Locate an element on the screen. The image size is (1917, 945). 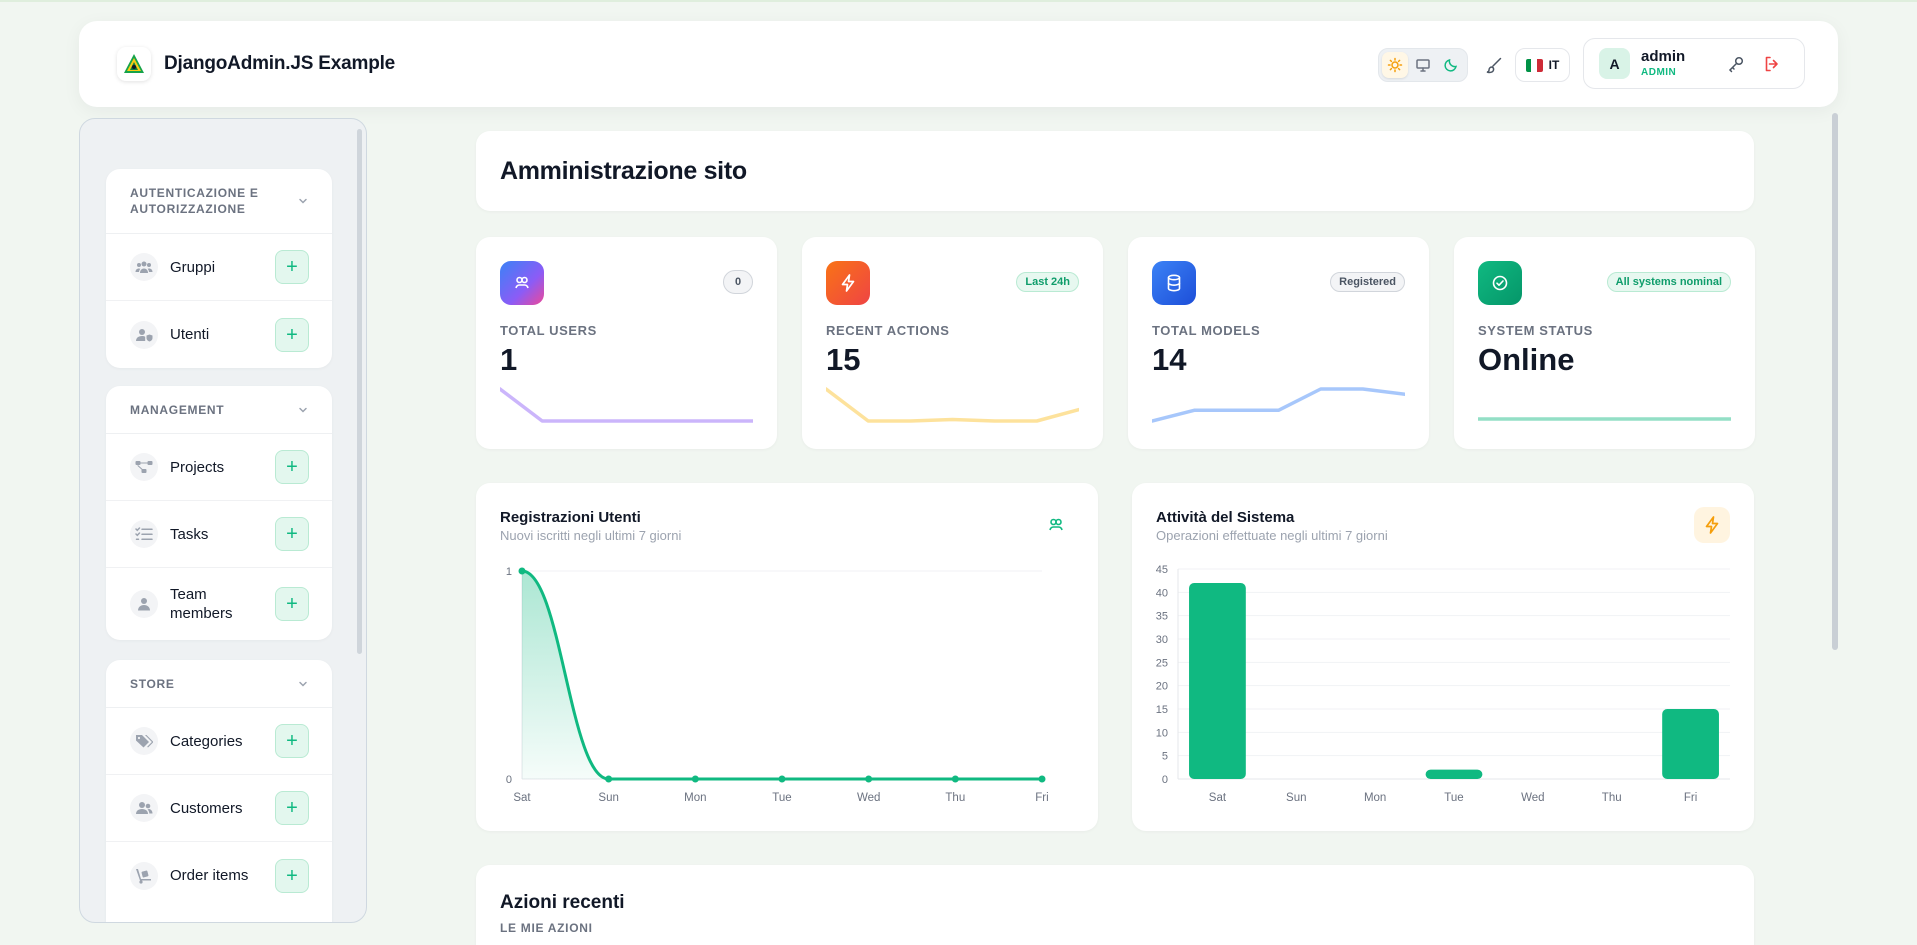
add-categories-button: + is located at coordinates (292, 741).